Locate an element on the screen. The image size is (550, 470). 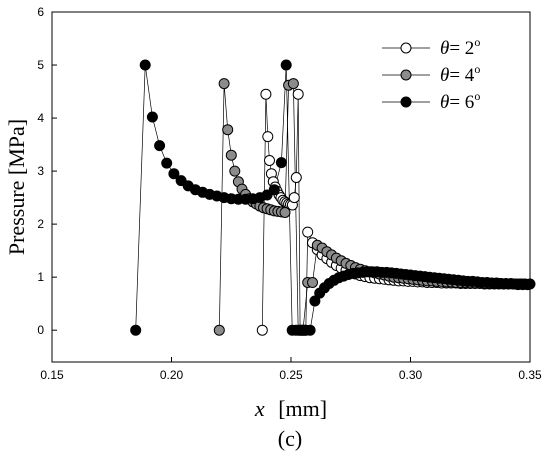
legend: θ= 2o θ= 4o θ= 6o is located at coordinates (431, 74).